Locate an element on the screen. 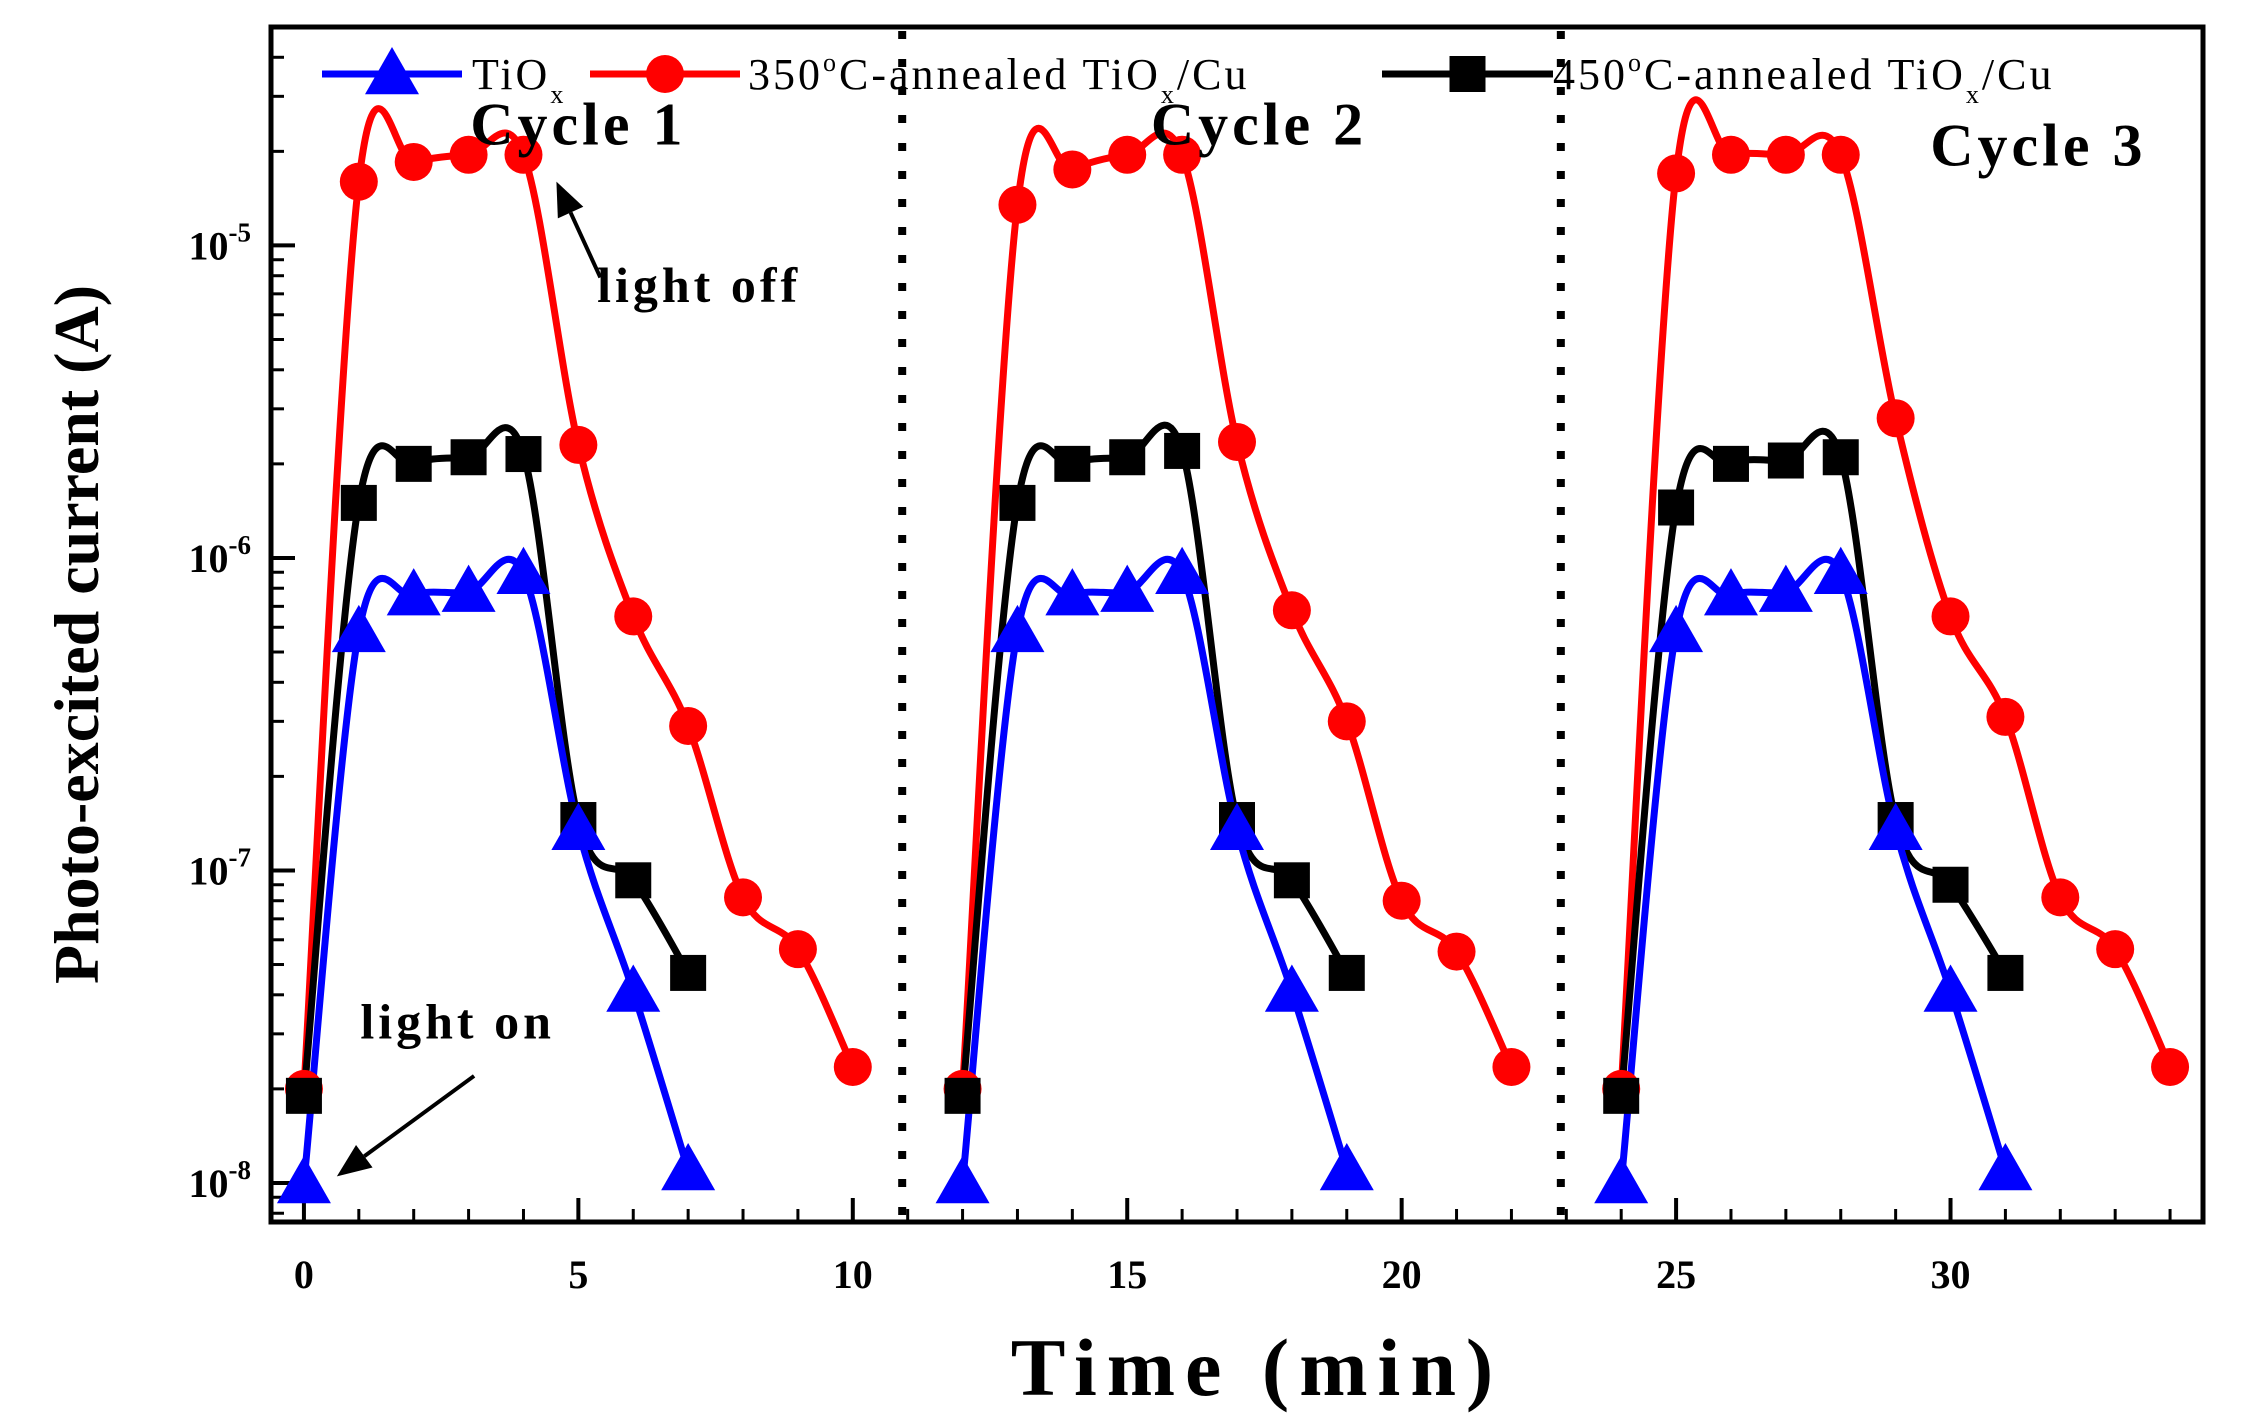  legend-label: TiOx is located at coordinates (519, 79).